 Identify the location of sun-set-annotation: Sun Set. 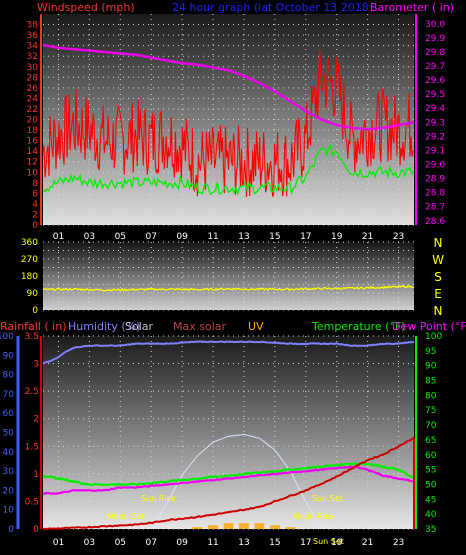
(327, 498).